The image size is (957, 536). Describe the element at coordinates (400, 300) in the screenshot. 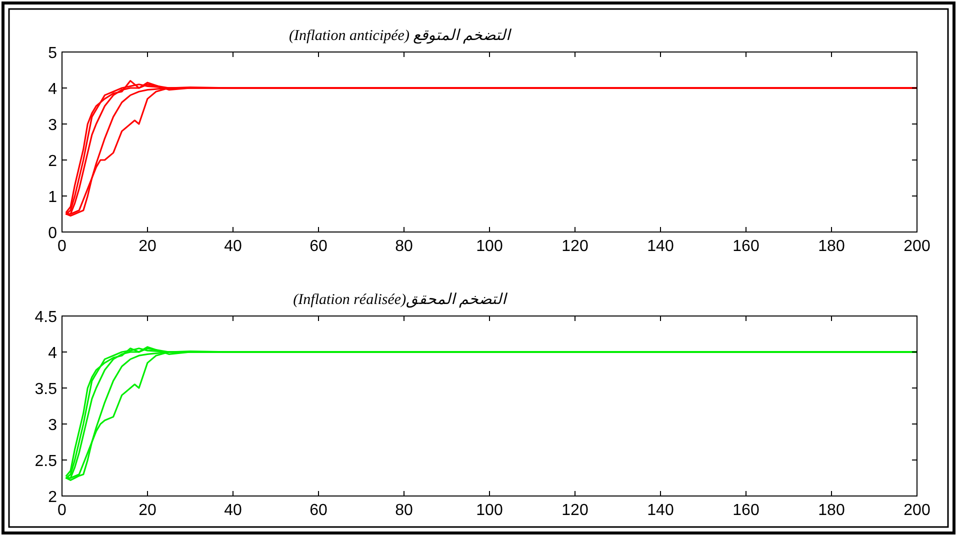

I see `chart-title: التضخم المحقق(Inflation réalisée)` at that location.